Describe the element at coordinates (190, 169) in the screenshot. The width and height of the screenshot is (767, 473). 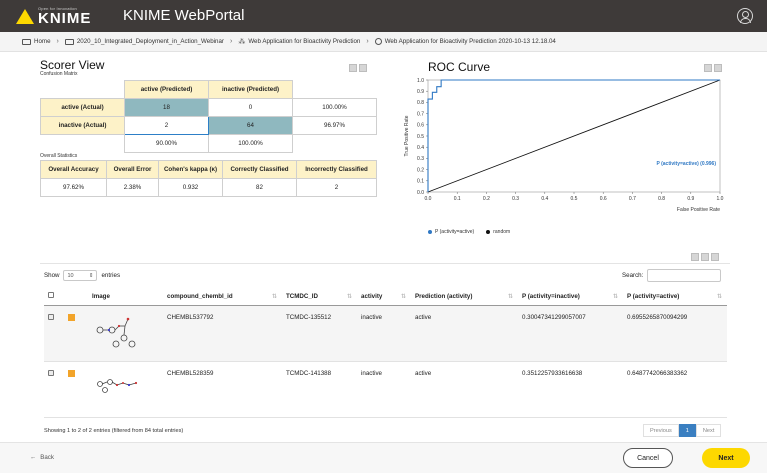
I see `os-header: Cohen's kappa (κ)` at that location.